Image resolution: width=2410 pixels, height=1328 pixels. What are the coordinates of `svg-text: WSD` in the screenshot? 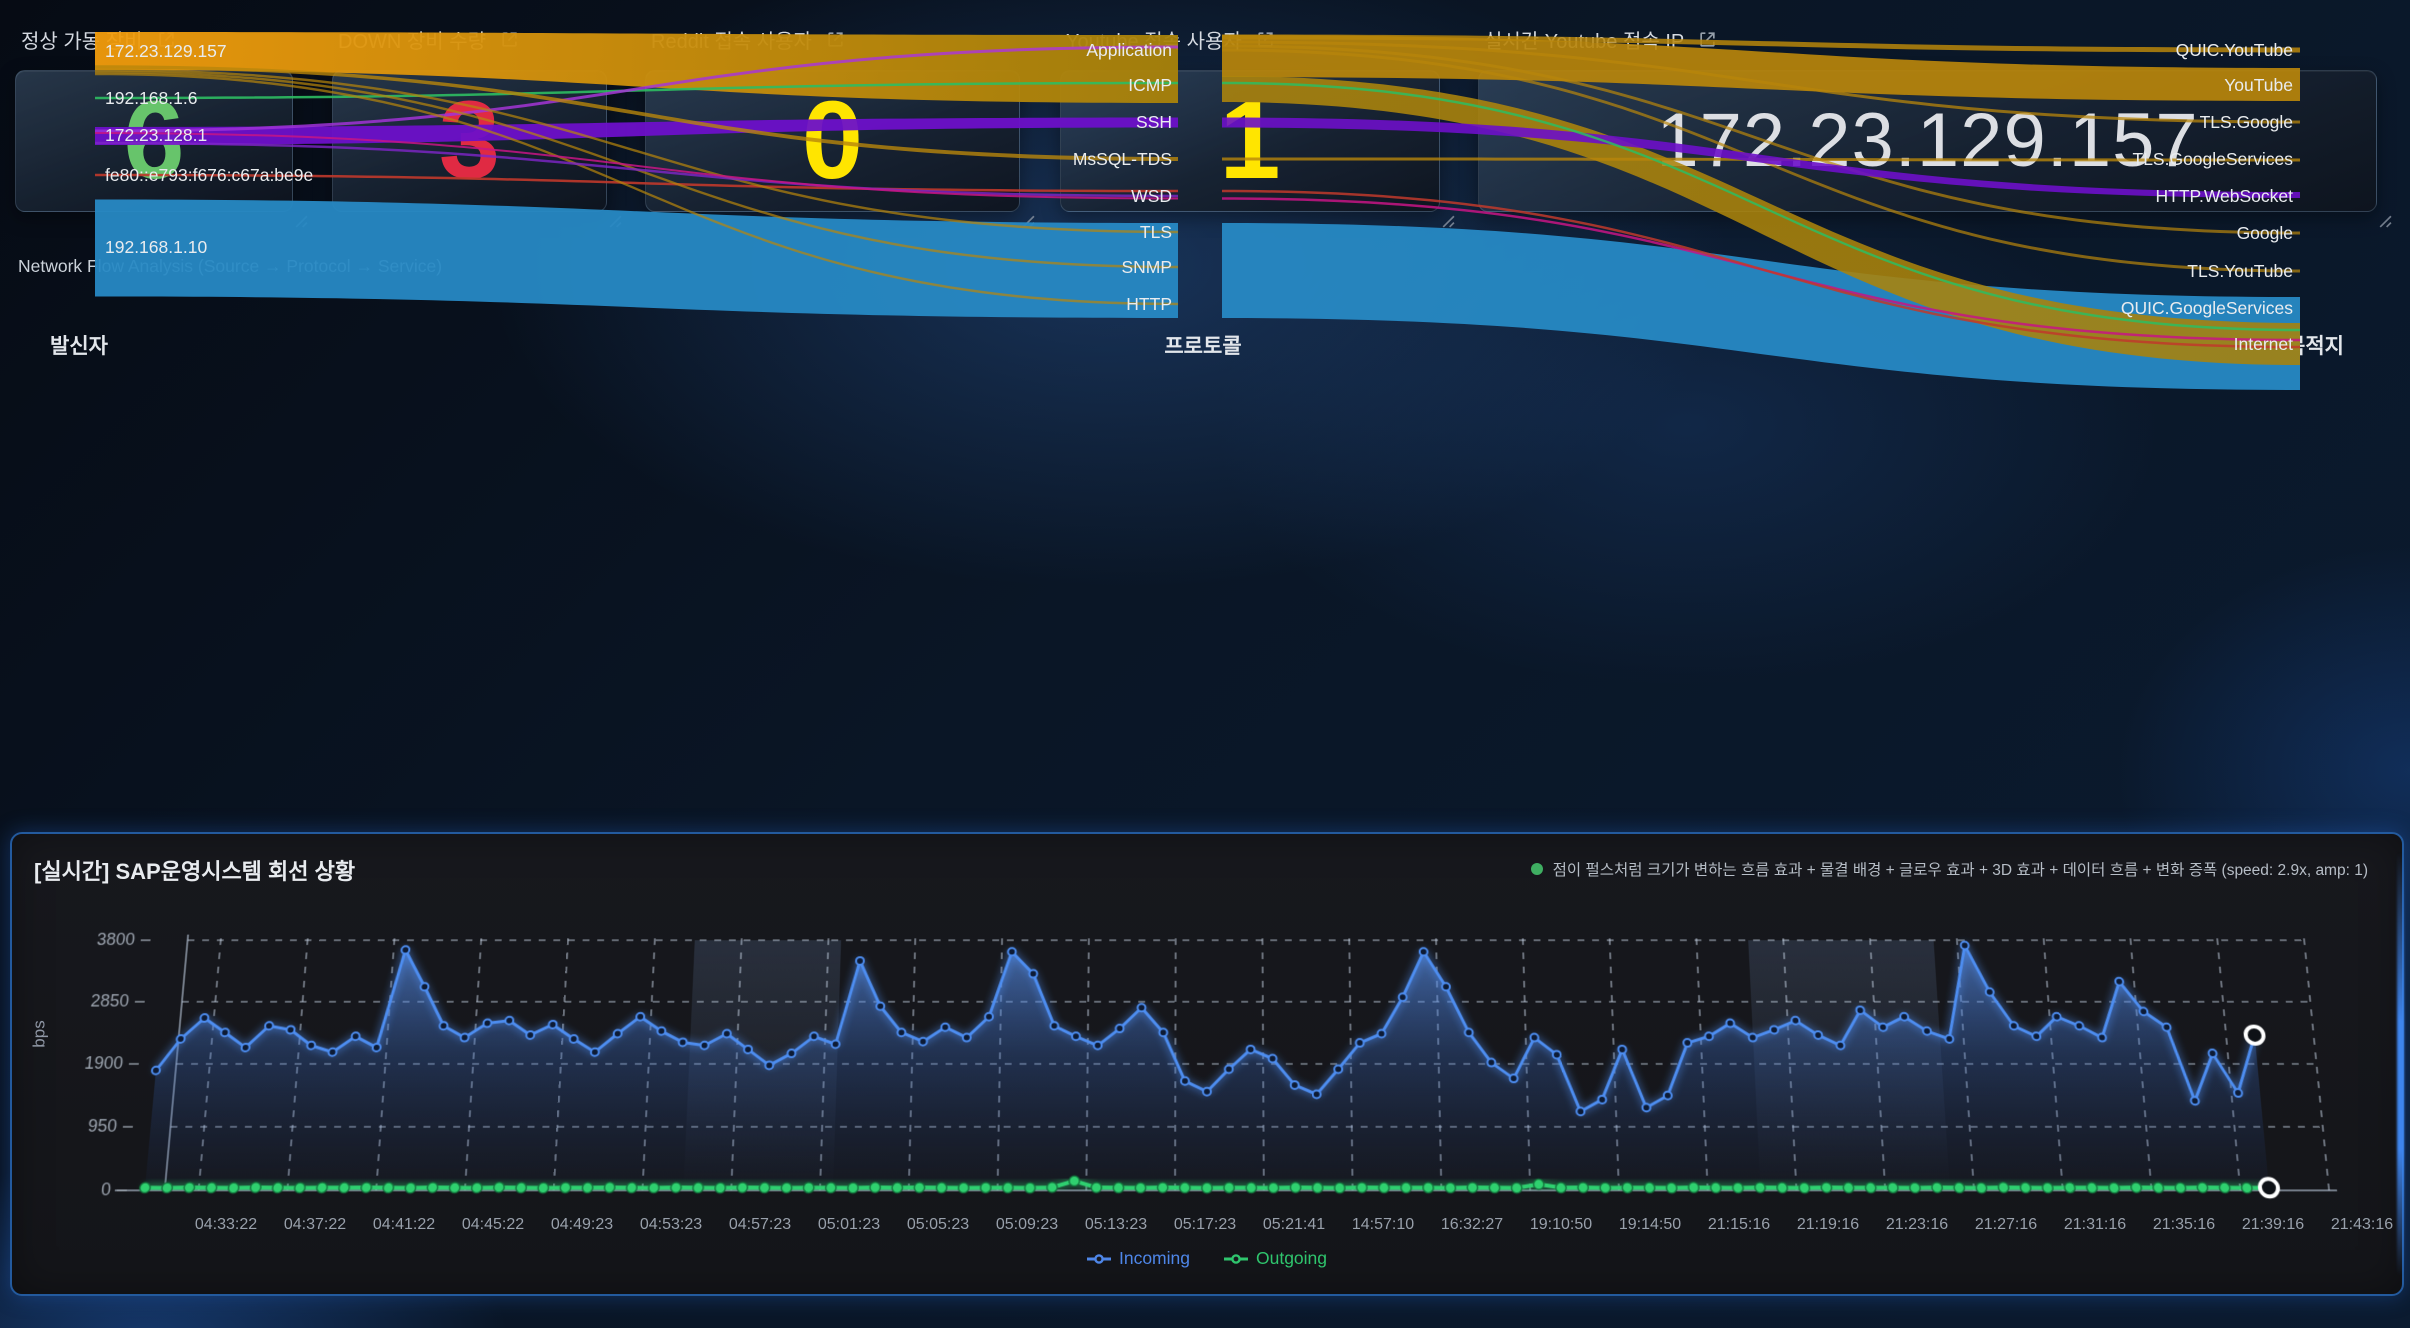 It's located at (1151, 196).